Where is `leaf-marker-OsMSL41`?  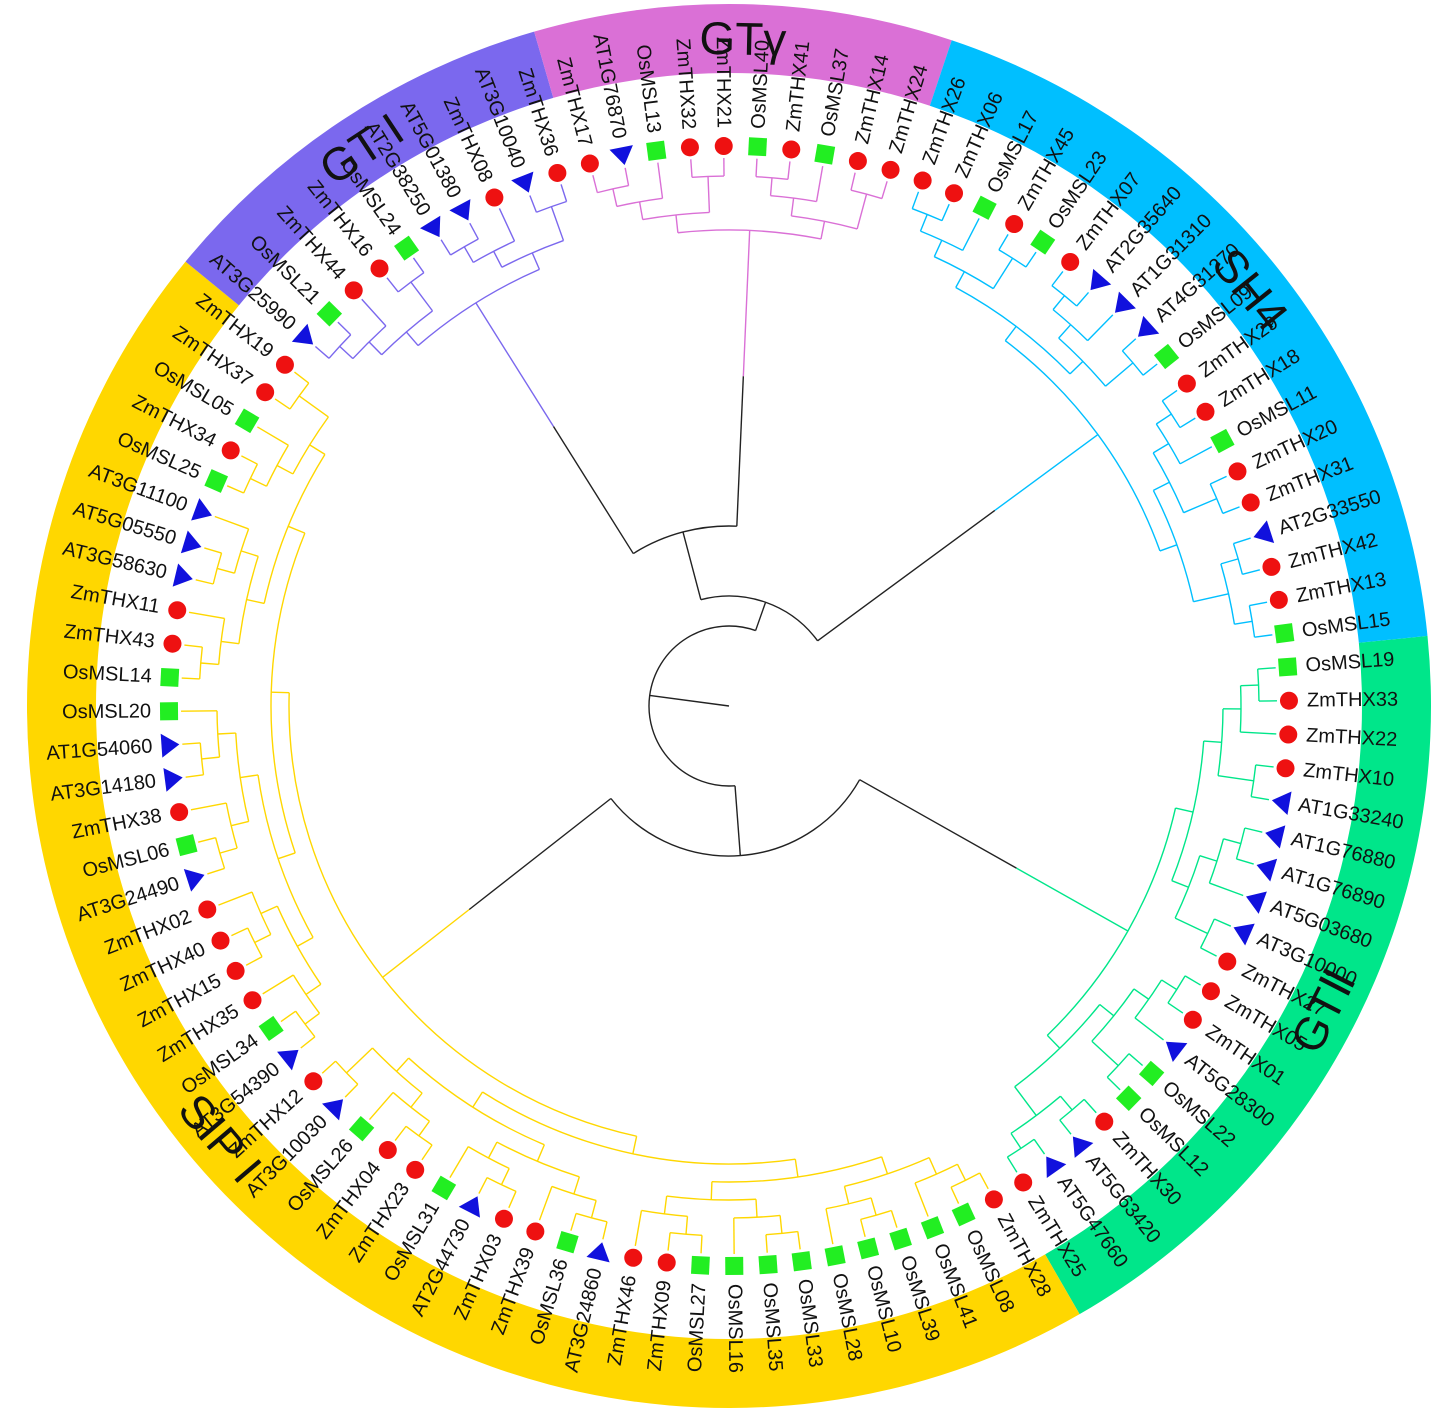 leaf-marker-OsMSL41 is located at coordinates (932, 1228).